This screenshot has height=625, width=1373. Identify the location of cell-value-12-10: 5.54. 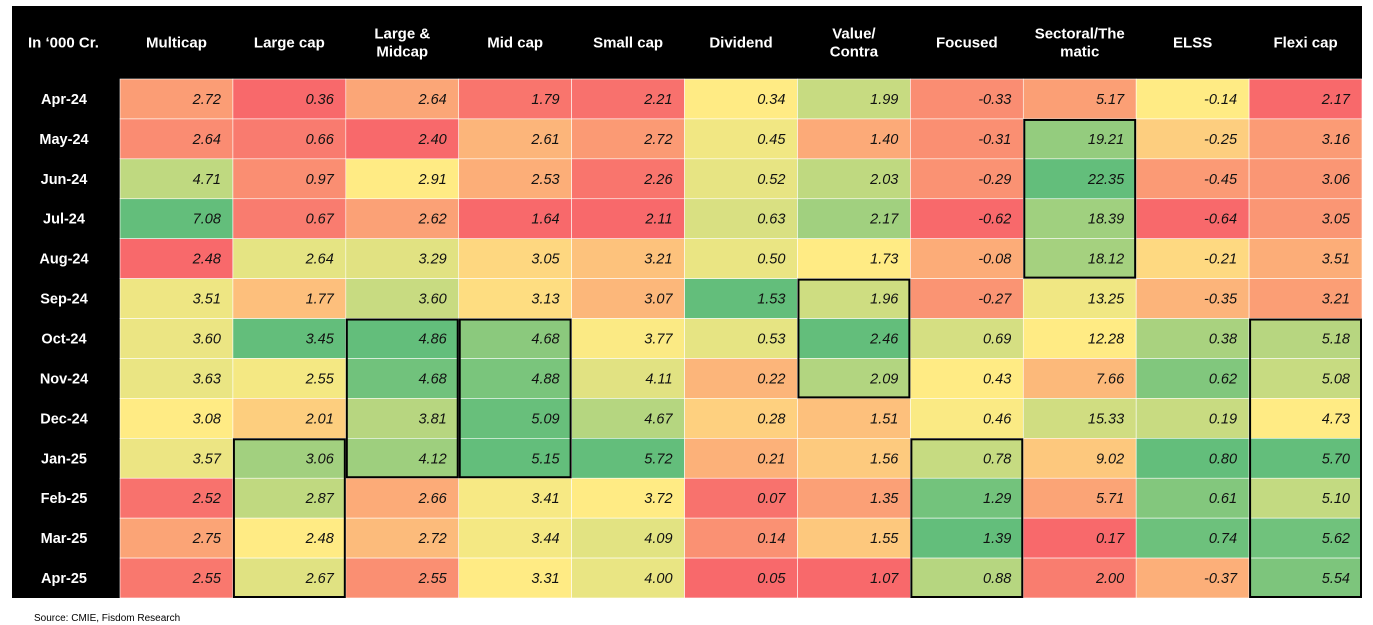
(1336, 579).